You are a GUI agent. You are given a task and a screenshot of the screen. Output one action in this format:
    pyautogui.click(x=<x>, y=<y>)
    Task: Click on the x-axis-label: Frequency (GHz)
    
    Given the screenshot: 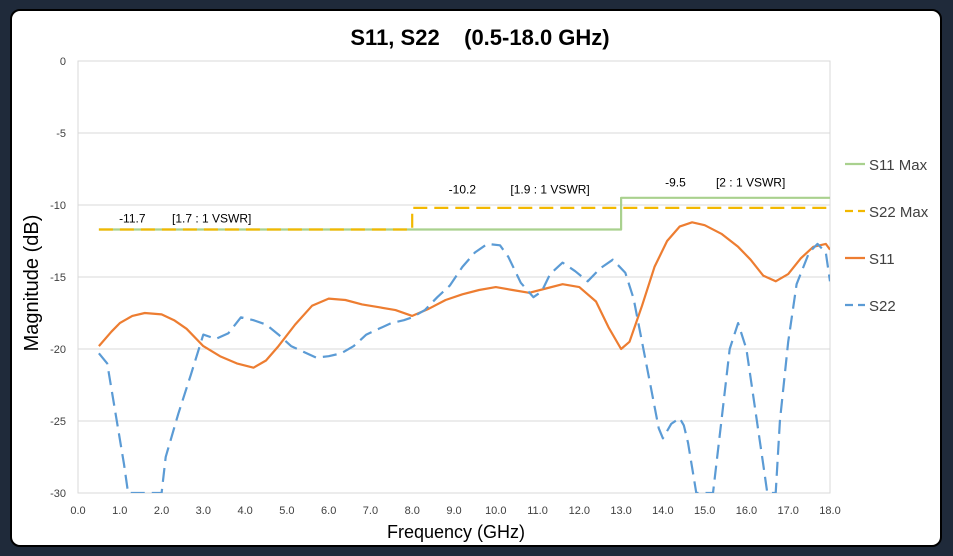 What is the action you would take?
    pyautogui.click(x=456, y=532)
    